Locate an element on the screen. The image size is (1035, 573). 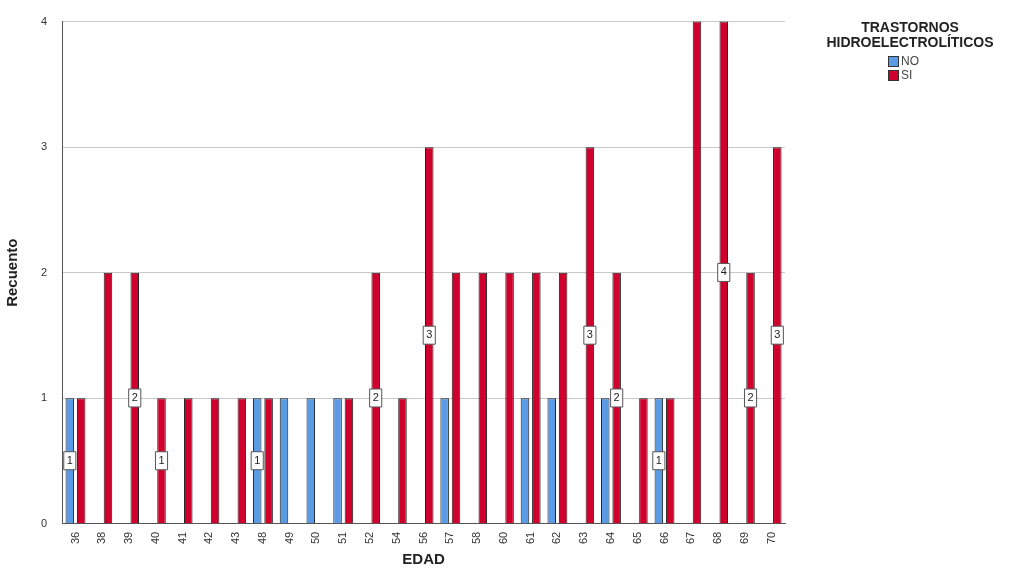
x-tick-label: 67 is located at coordinates (690, 538).